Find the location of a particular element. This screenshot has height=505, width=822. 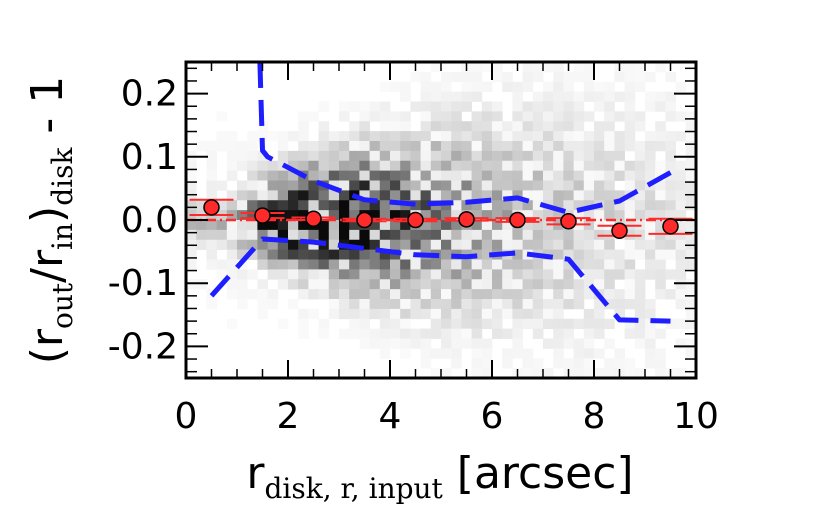

y-axis-label: (rout/rin)disk - 1 is located at coordinates (50, 220).